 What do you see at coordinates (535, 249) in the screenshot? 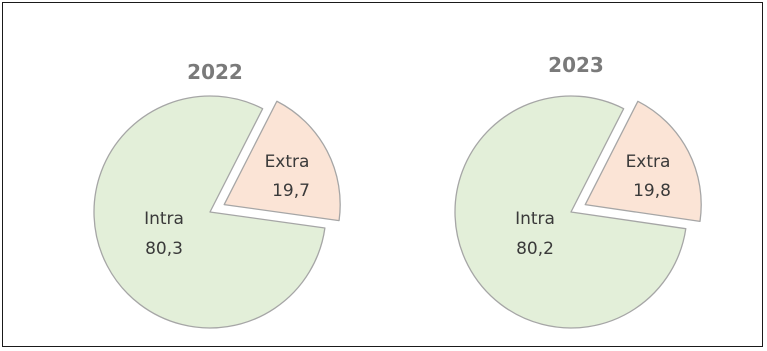
I see `slice-value-intra-2023: 80,2` at bounding box center [535, 249].